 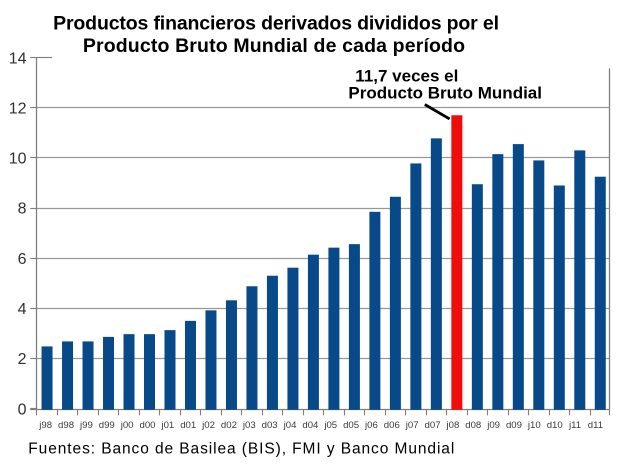 I want to click on svg-text: d04, so click(x=310, y=425).